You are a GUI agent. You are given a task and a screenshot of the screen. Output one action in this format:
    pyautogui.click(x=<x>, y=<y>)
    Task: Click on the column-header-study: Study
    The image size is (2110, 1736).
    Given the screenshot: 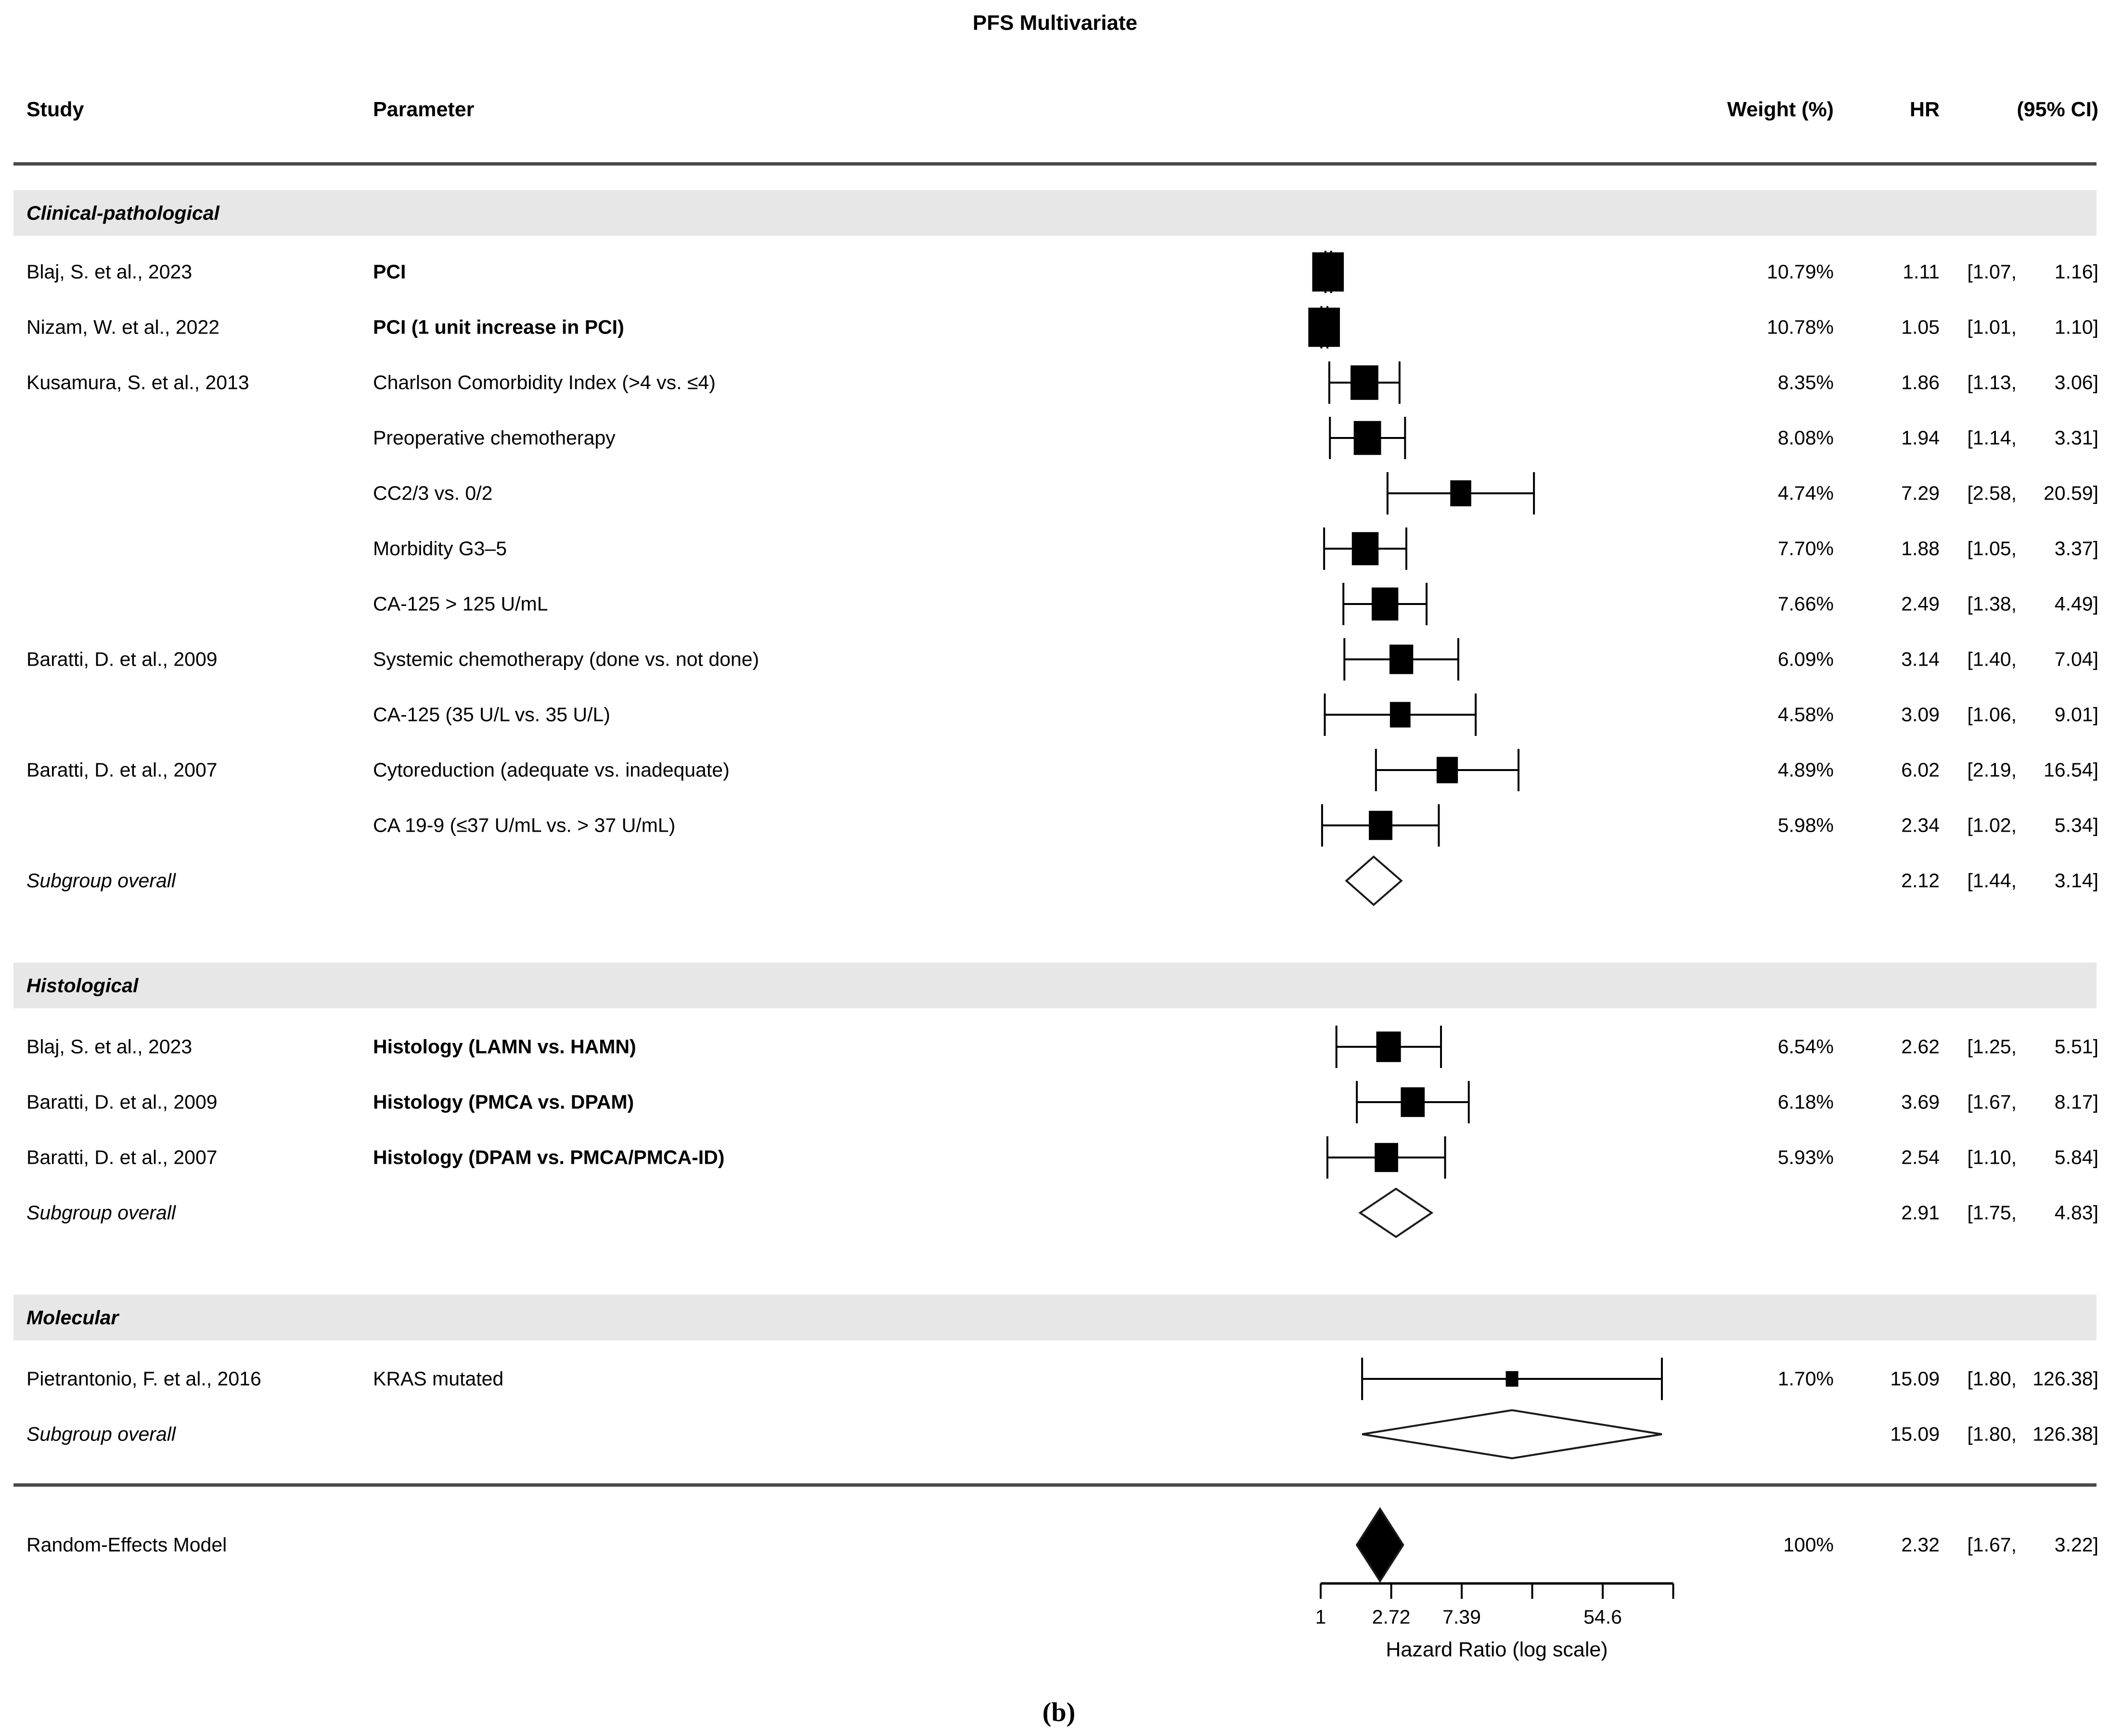 What is the action you would take?
    pyautogui.click(x=55, y=109)
    